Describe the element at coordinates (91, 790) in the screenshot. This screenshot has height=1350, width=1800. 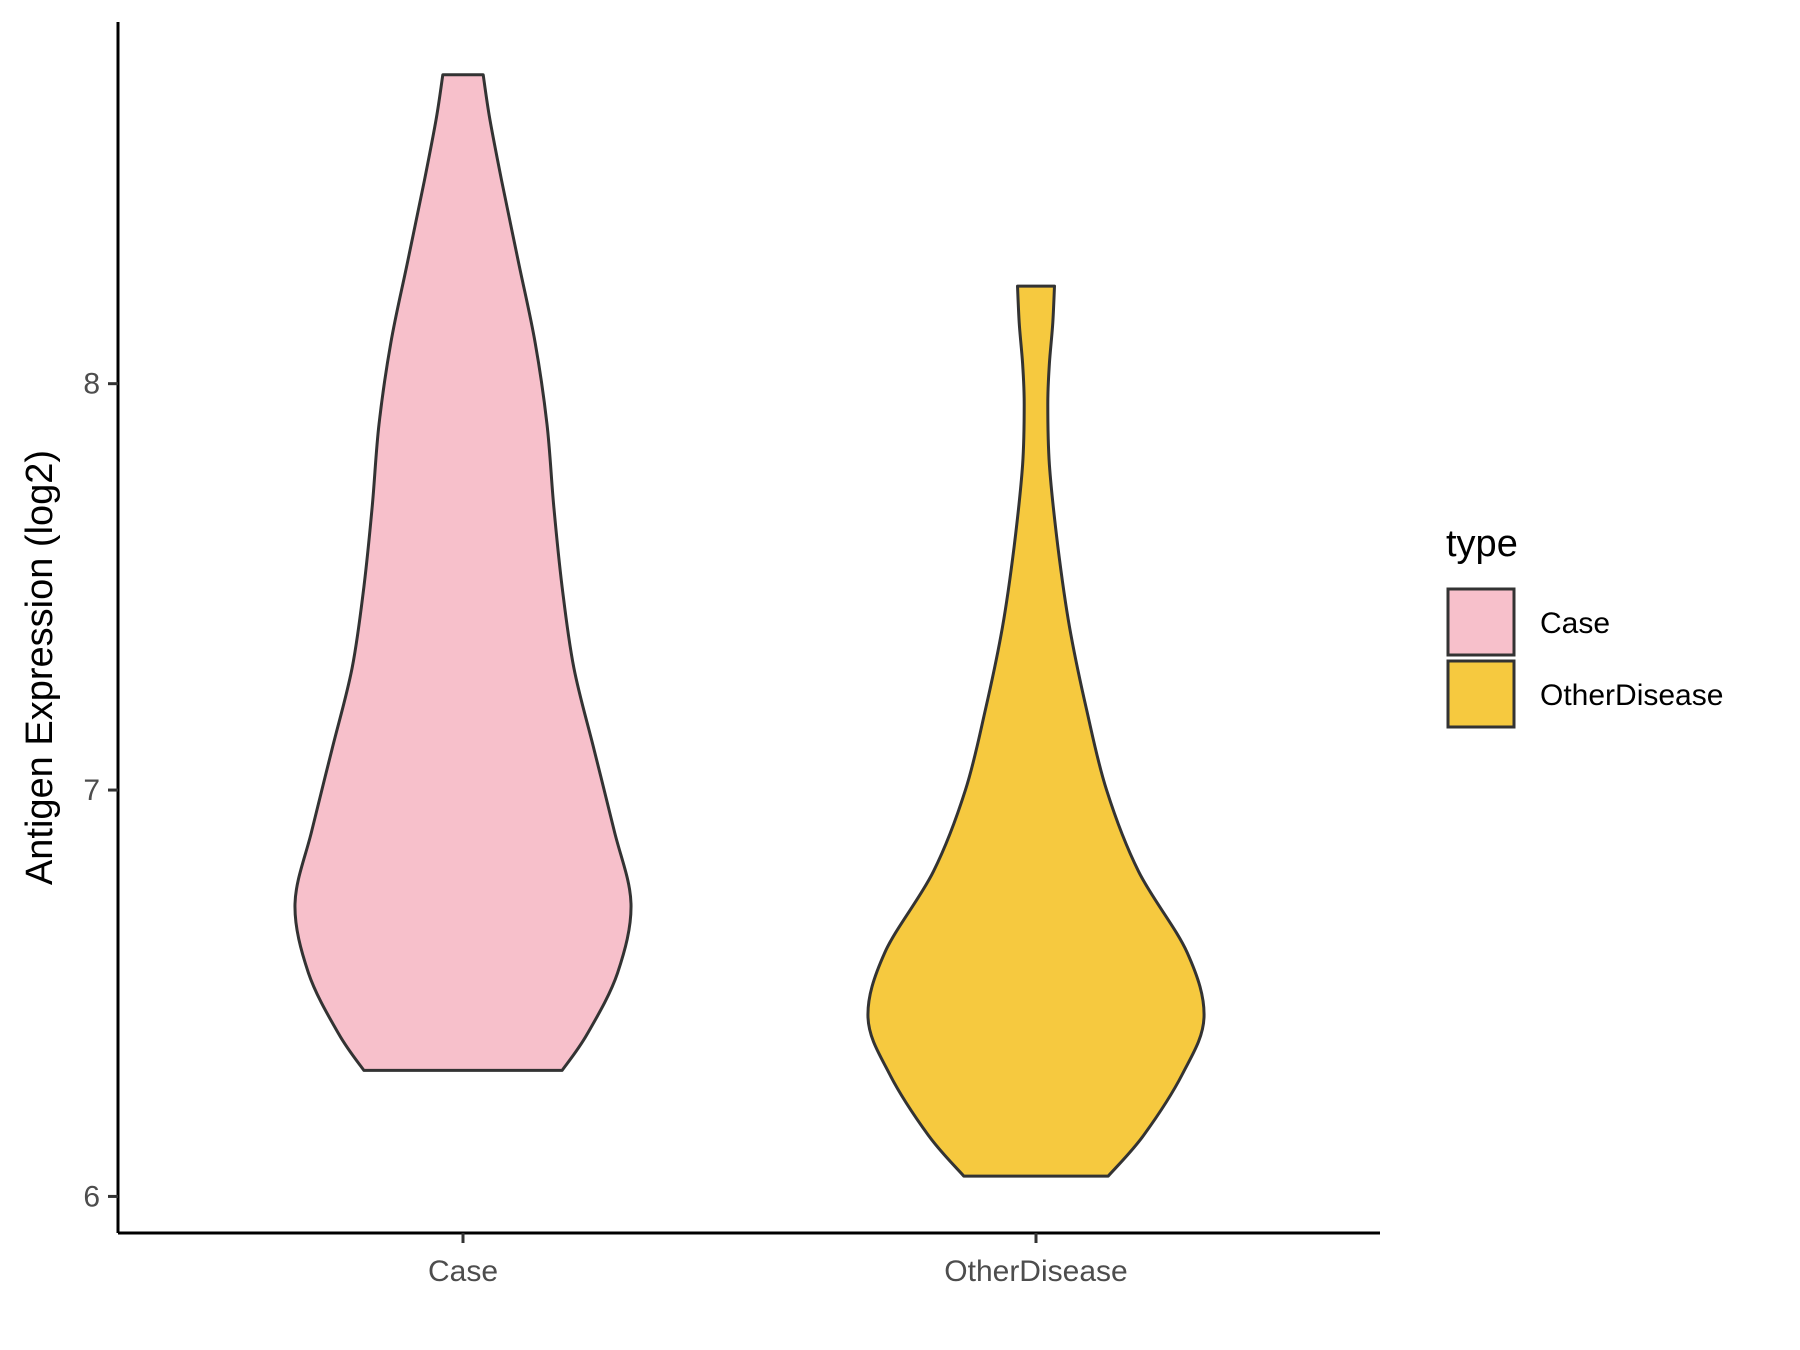
I see `y-tick-label: 7` at that location.